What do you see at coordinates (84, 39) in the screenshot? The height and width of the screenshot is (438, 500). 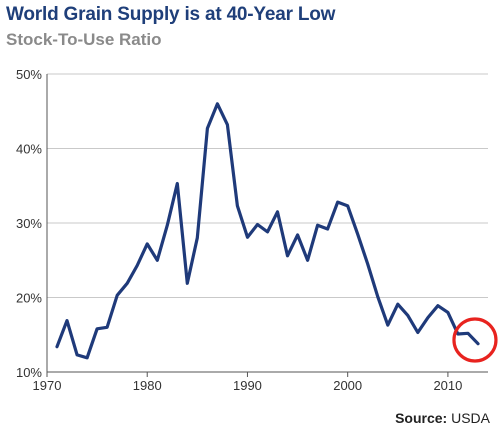 I see `chart-subtitle: Stock-To-Use Ratio` at bounding box center [84, 39].